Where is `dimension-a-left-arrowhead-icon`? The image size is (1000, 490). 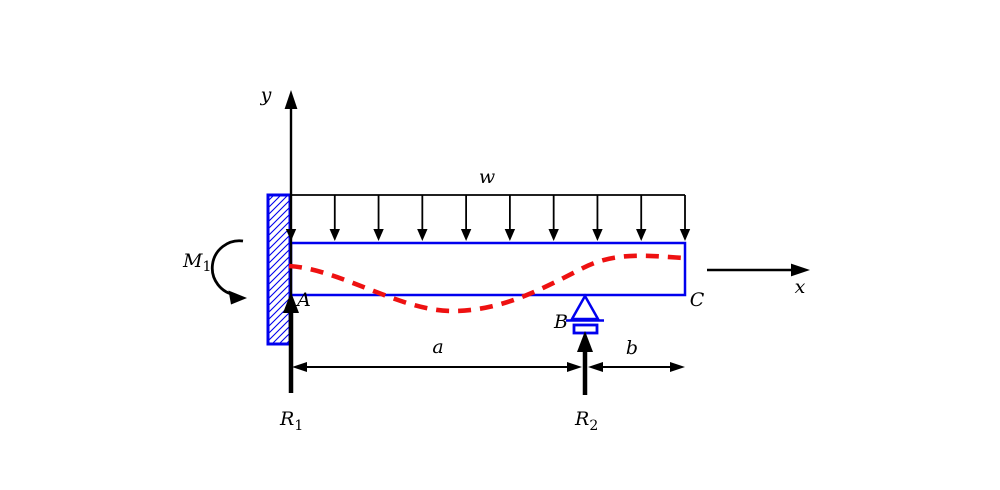 dimension-a-left-arrowhead-icon is located at coordinates (299, 367).